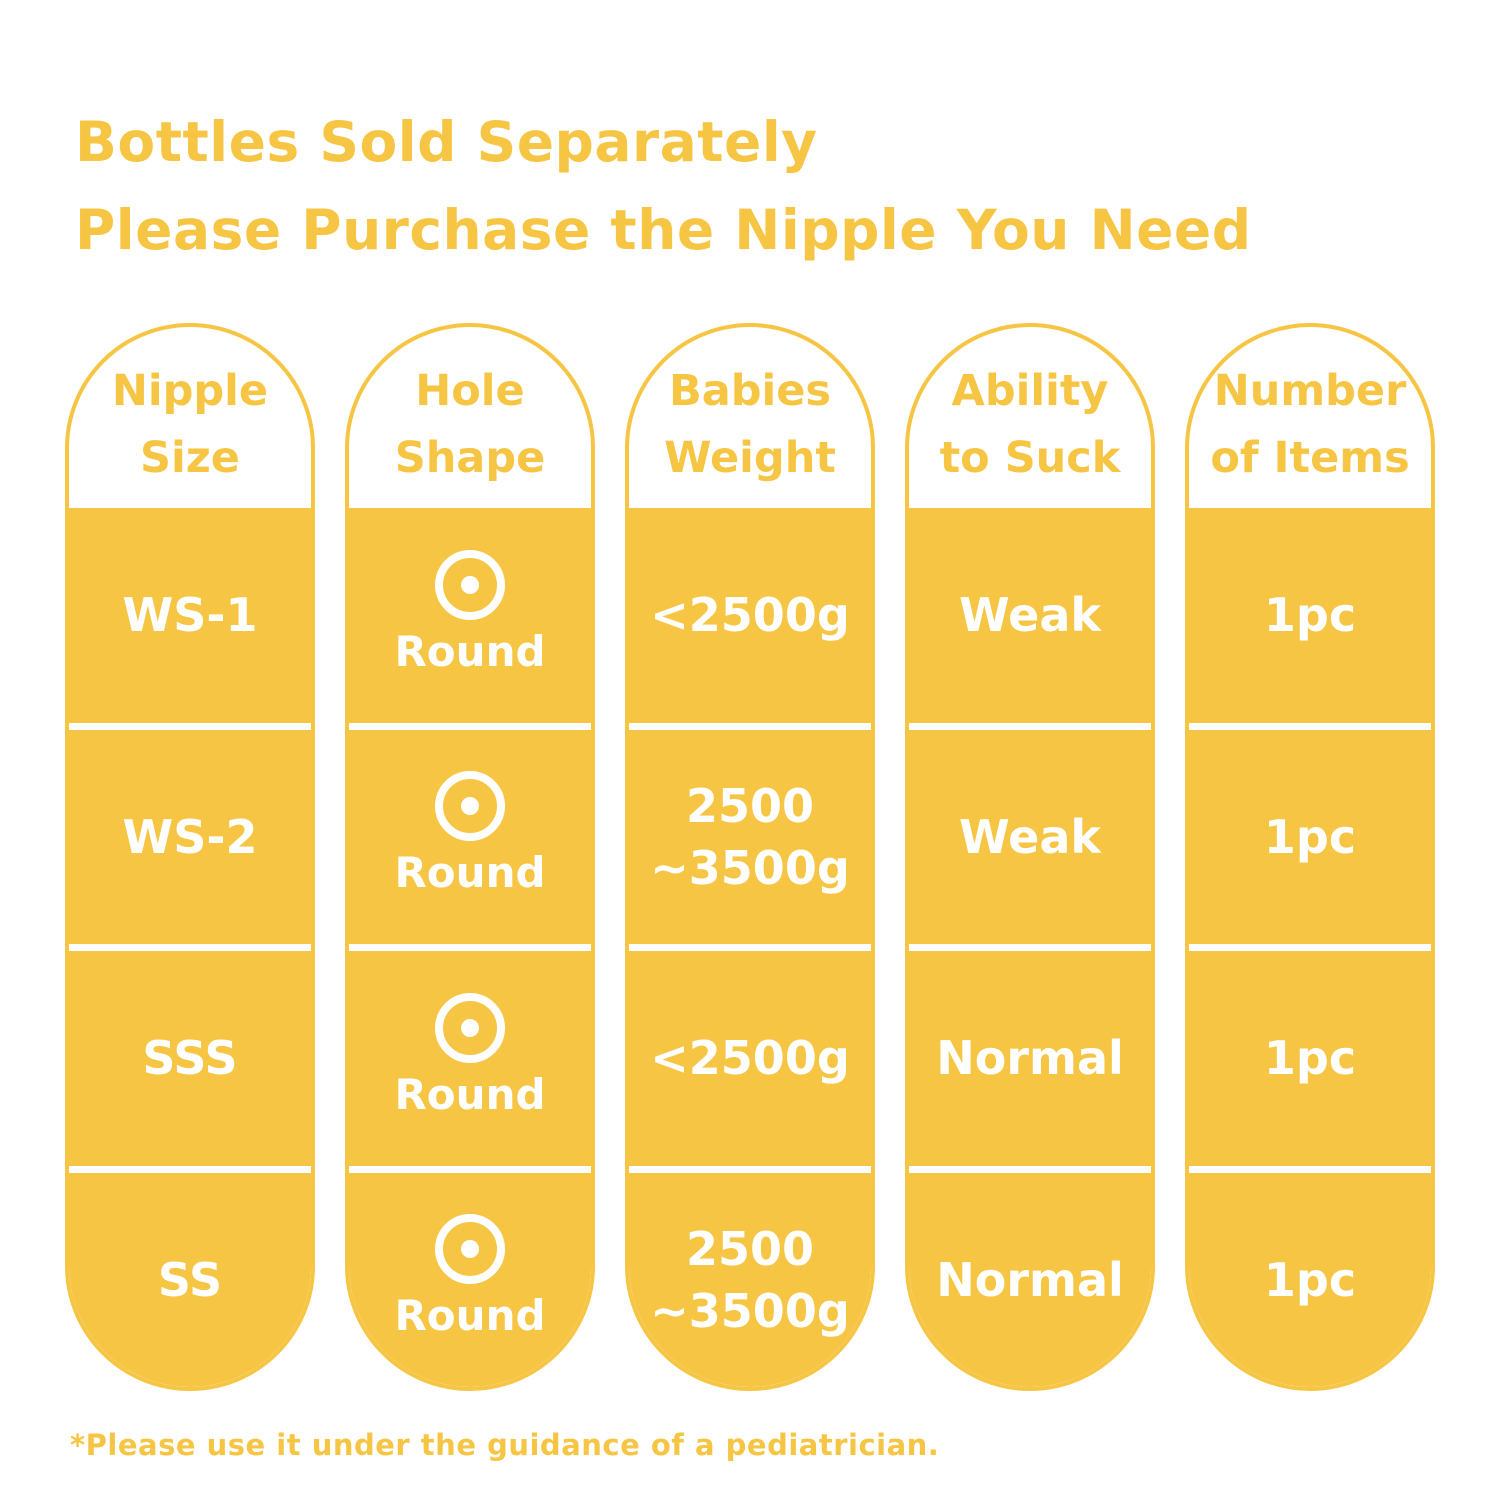 The width and height of the screenshot is (1500, 1500). I want to click on column-header-nipple-size: Nipple Size, so click(190, 424).